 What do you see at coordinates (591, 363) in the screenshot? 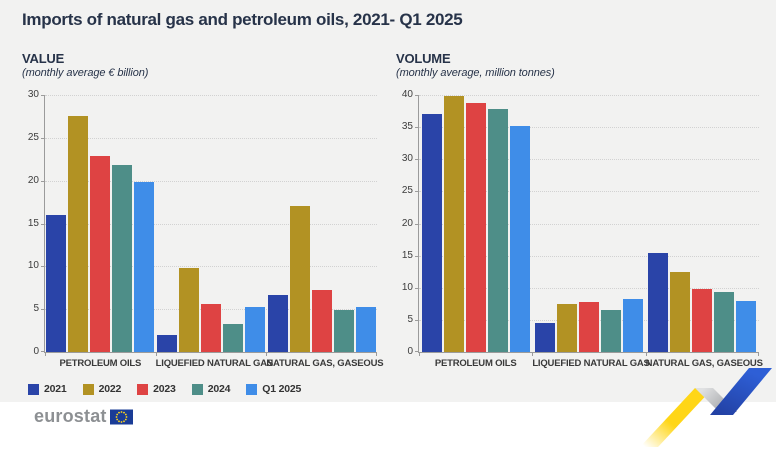
I see `category-label: LIQUEFIED NATURAL GAS` at bounding box center [591, 363].